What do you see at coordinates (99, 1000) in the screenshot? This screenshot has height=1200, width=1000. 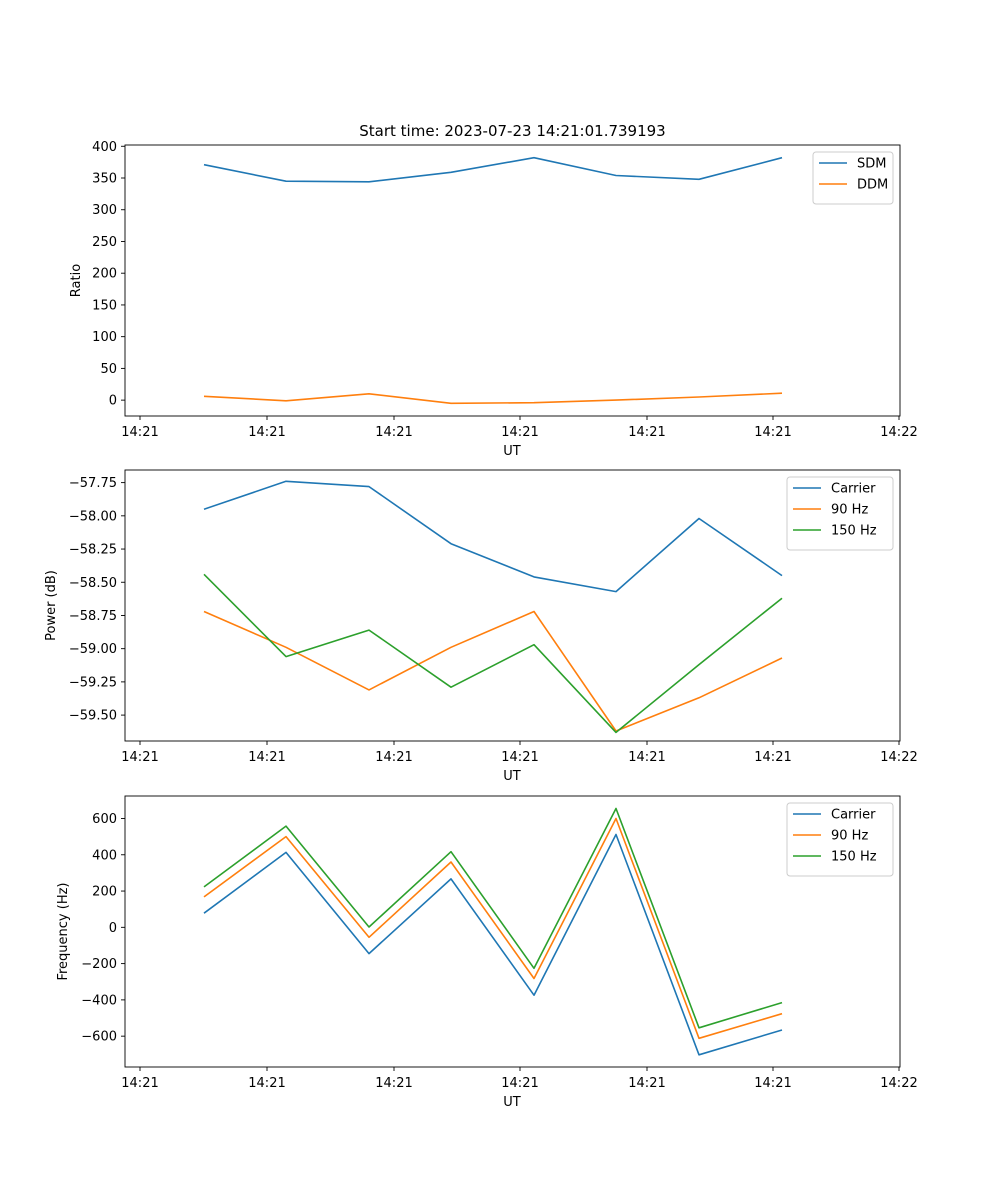 I see `y-tick-label: −400` at bounding box center [99, 1000].